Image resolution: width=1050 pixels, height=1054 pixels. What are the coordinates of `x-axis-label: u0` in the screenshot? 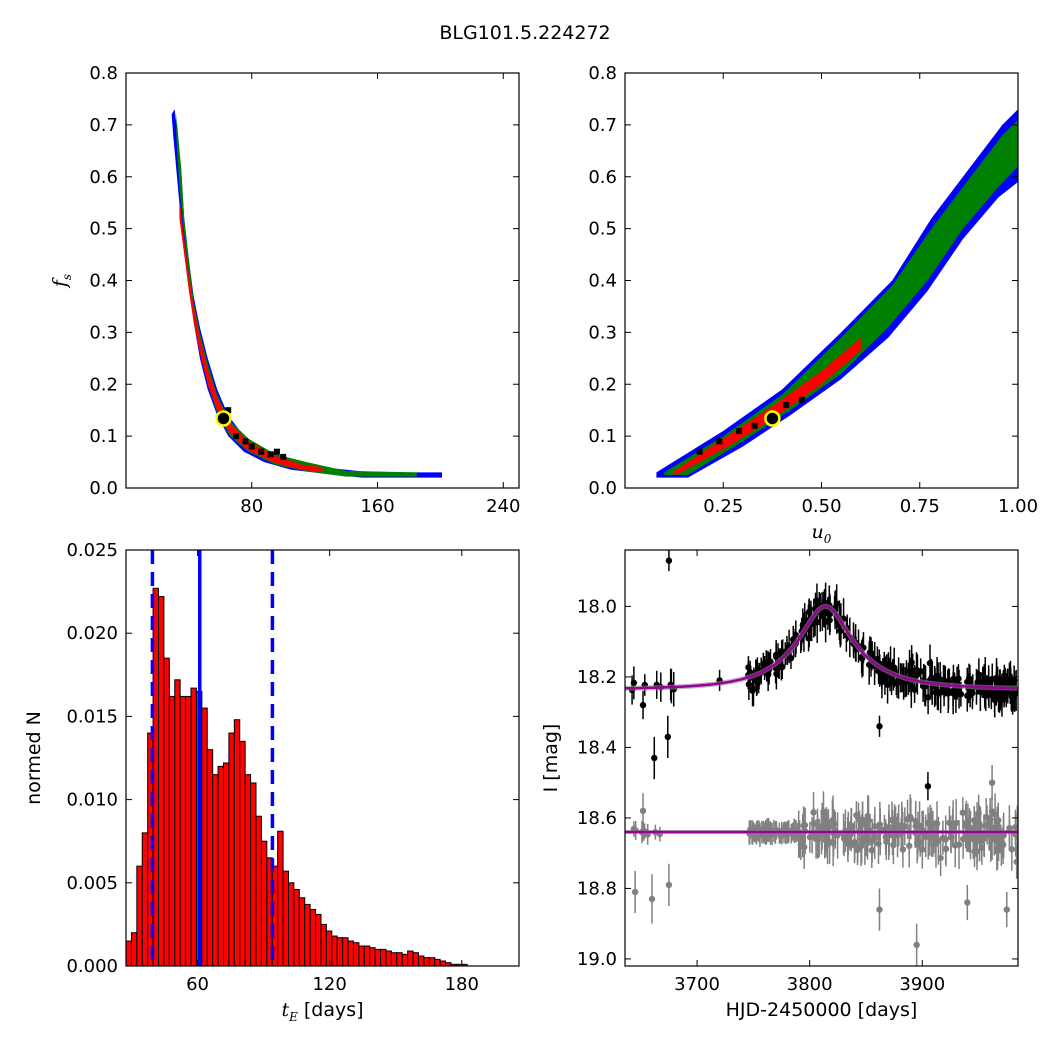 It's located at (822, 533).